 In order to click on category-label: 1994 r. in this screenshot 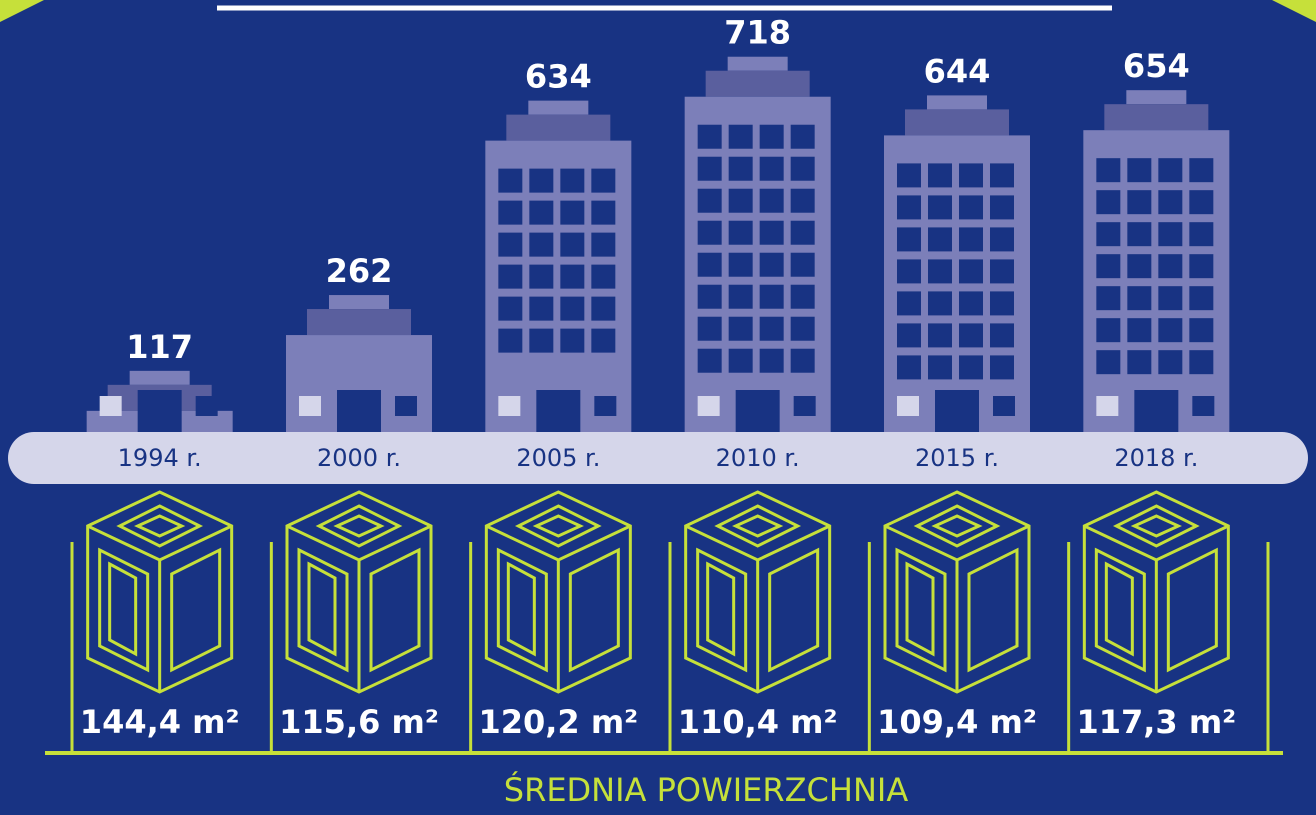, I will do `click(160, 458)`.